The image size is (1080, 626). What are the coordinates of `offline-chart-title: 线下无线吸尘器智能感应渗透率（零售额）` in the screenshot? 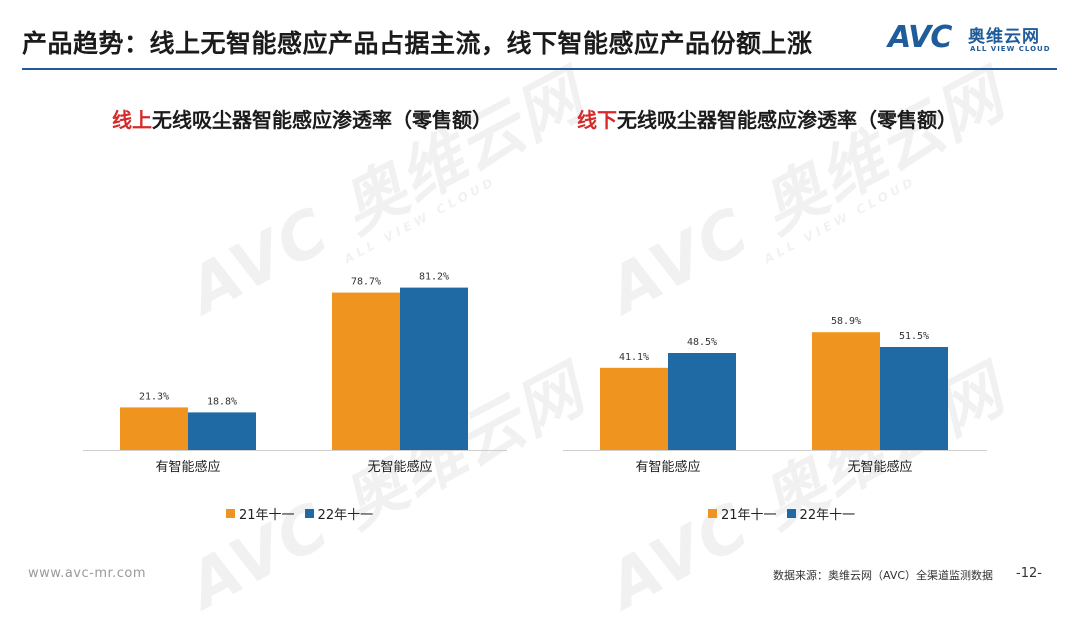 It's located at (767, 118).